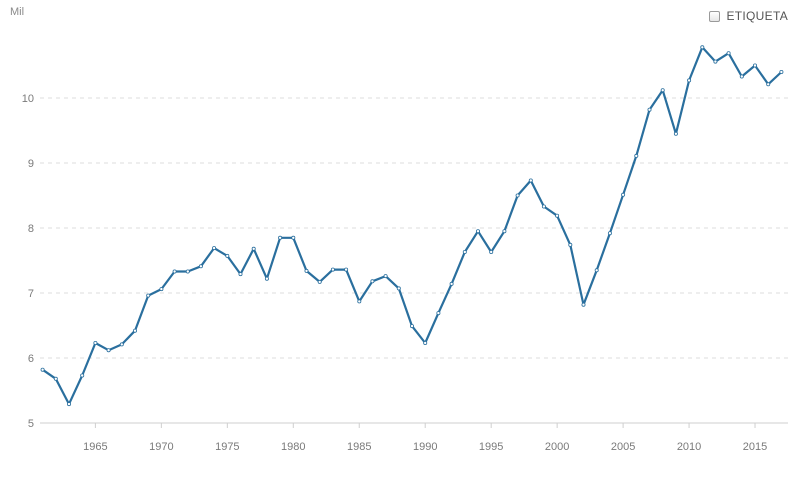 This screenshot has height=480, width=800. Describe the element at coordinates (31, 294) in the screenshot. I see `y-tick-label: 7` at that location.